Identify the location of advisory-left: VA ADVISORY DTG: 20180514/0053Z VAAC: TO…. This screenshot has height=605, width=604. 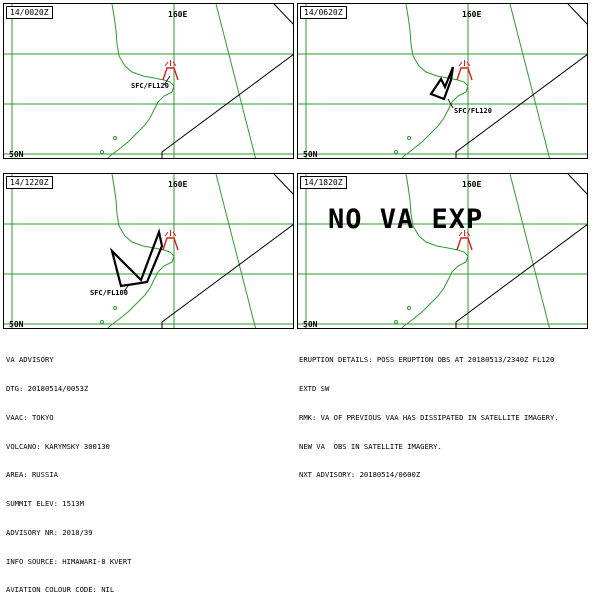
(69, 470).